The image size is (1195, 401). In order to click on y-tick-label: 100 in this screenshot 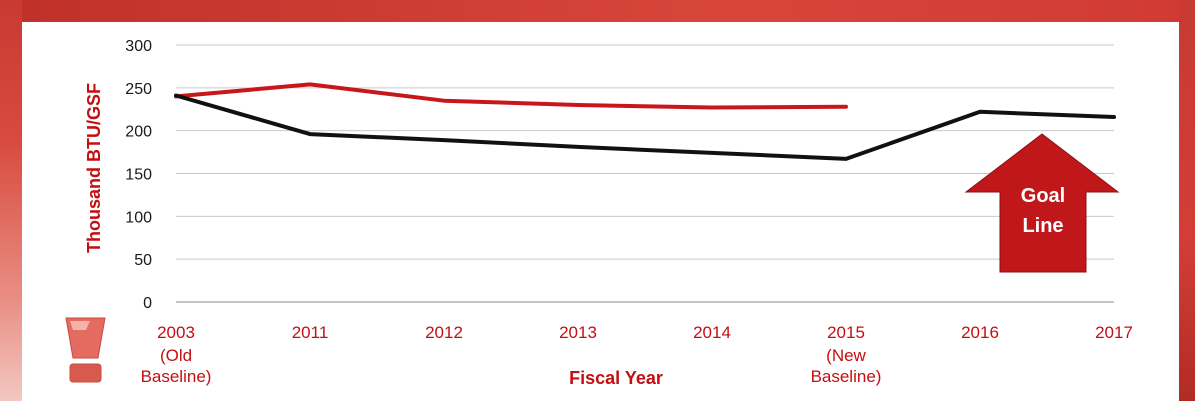, I will do `click(138, 217)`.